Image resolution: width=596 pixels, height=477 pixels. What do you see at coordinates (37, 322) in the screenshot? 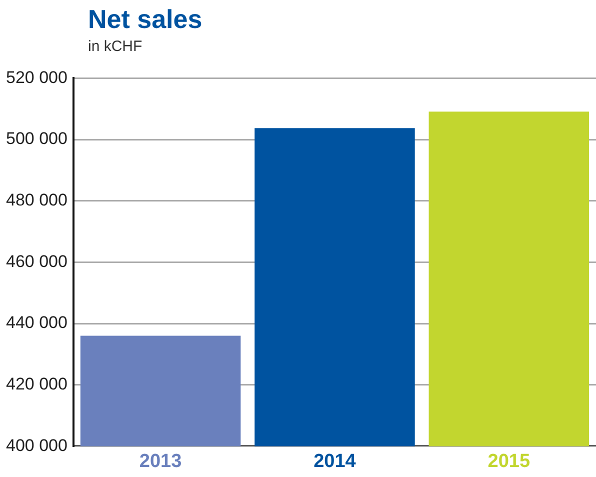
I see `y-tick-label: 440 000` at bounding box center [37, 322].